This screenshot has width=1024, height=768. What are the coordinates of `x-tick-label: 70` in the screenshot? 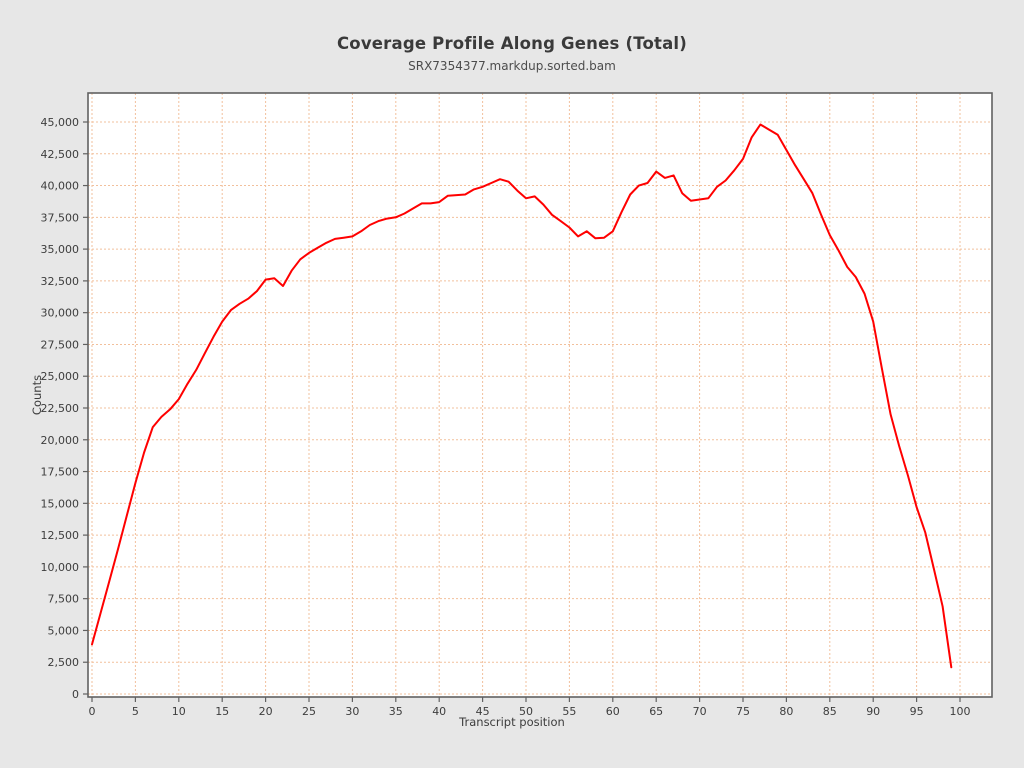 It's located at (700, 711).